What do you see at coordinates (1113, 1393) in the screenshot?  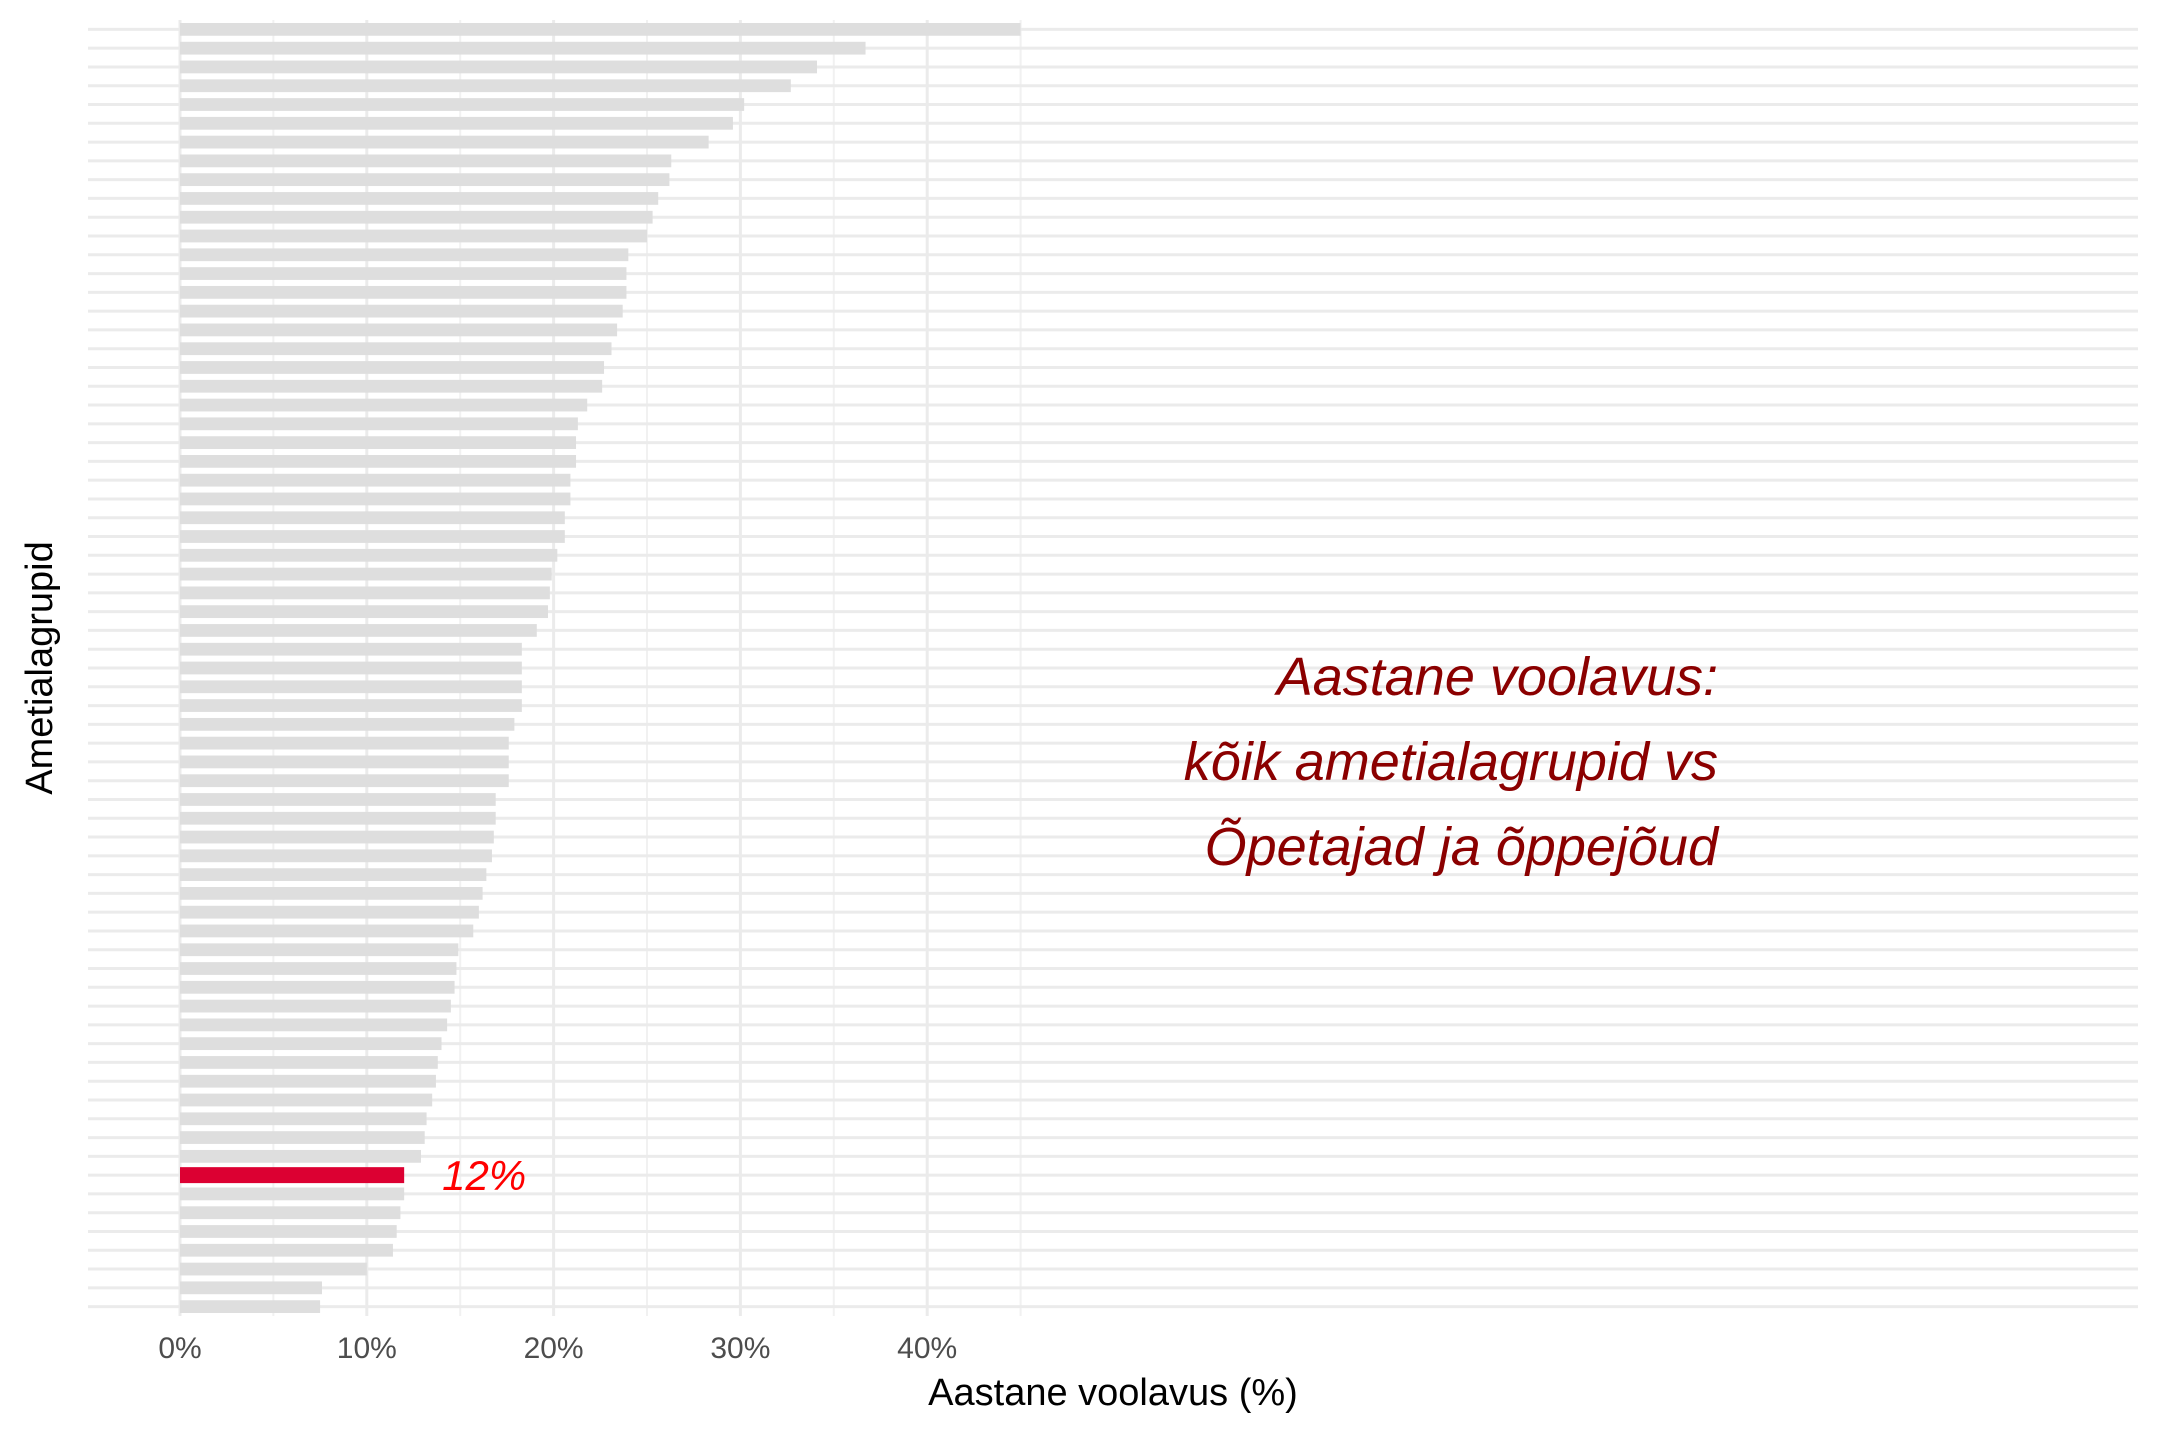 I see `x-axis-title: Aastane voolavus (%)` at bounding box center [1113, 1393].